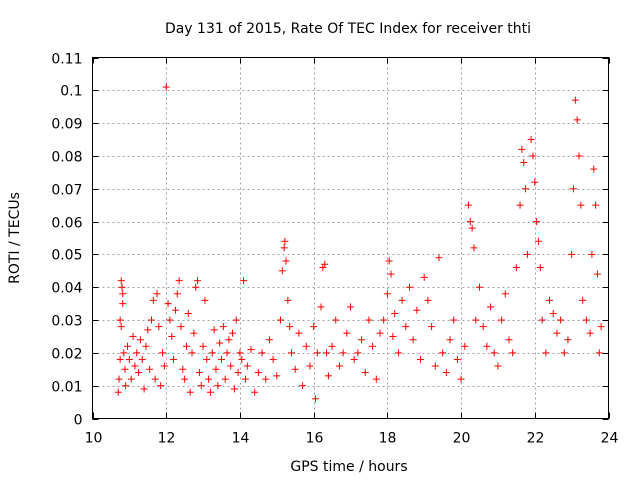 The height and width of the screenshot is (480, 640). What do you see at coordinates (66, 125) in the screenshot?
I see `y-tick-label: 0.09` at bounding box center [66, 125].